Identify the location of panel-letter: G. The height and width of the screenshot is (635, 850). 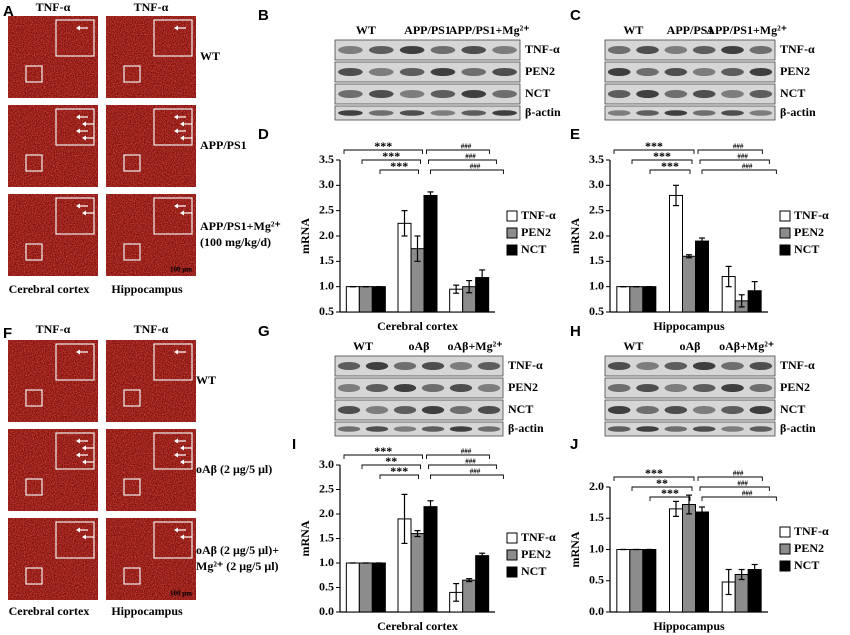
(264, 331).